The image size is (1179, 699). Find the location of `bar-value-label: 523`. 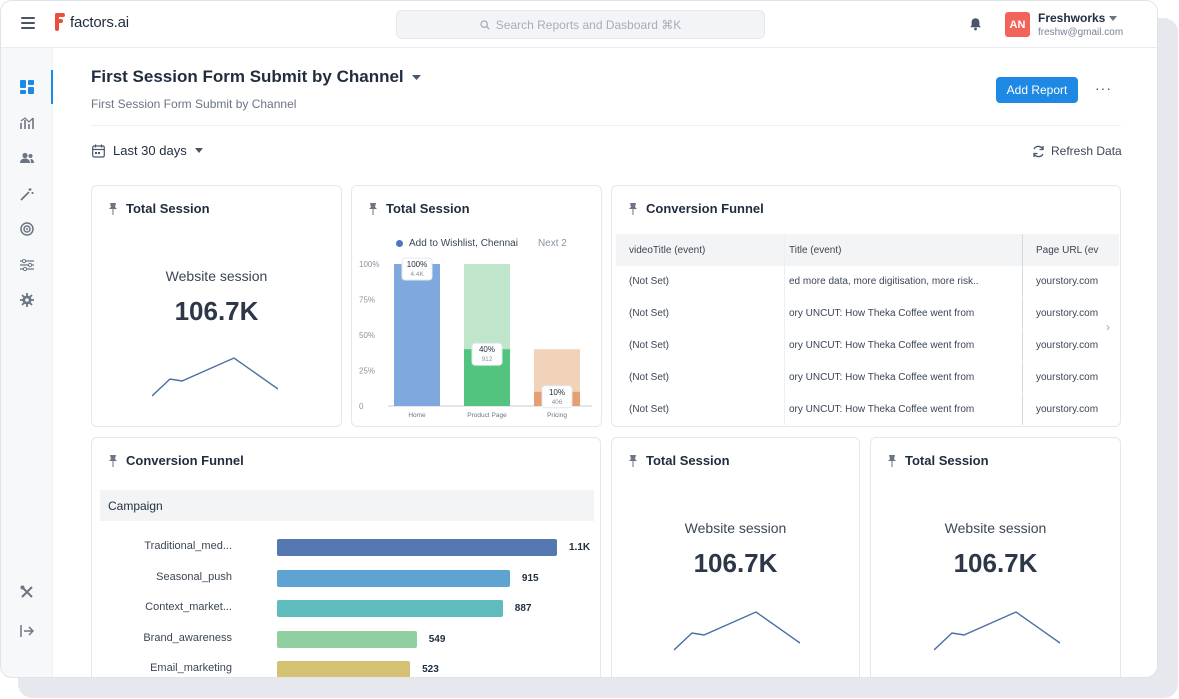

bar-value-label: 523 is located at coordinates (430, 669).